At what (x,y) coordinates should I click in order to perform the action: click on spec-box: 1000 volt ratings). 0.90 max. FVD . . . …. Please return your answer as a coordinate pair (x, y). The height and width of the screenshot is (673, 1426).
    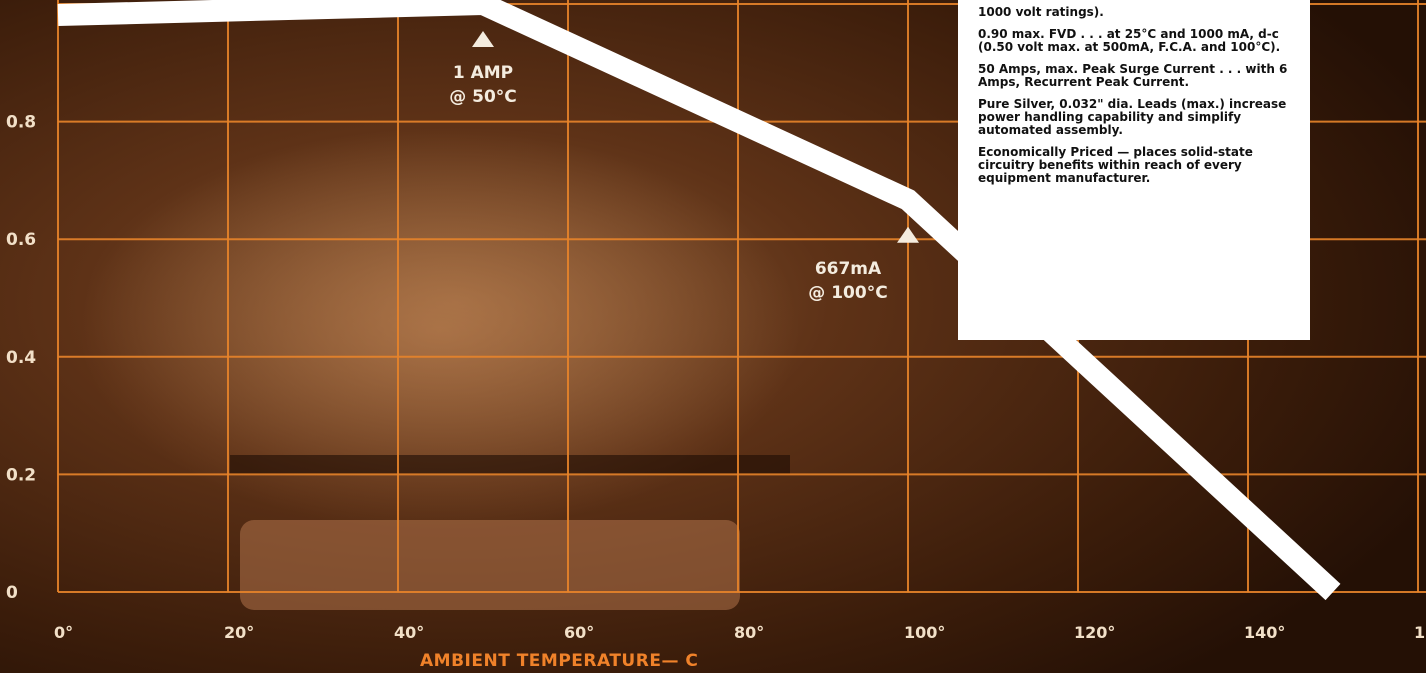
    Looking at the image, I should click on (1134, 170).